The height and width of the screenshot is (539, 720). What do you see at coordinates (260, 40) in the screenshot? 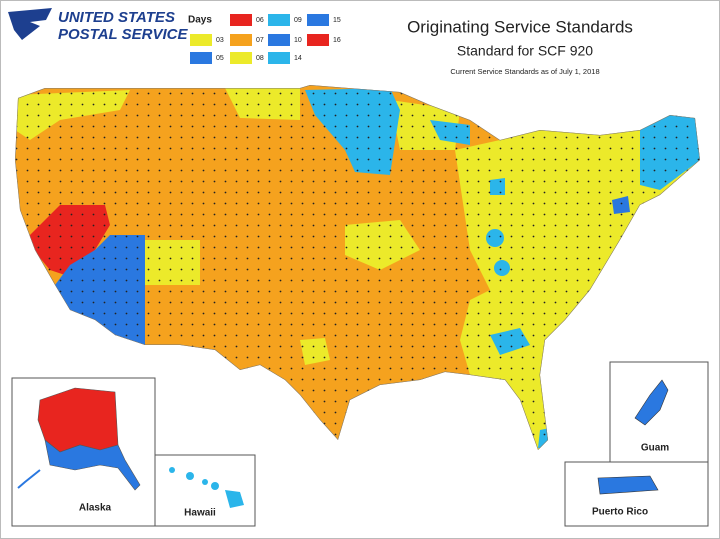
I see `legend-label: 07` at bounding box center [260, 40].